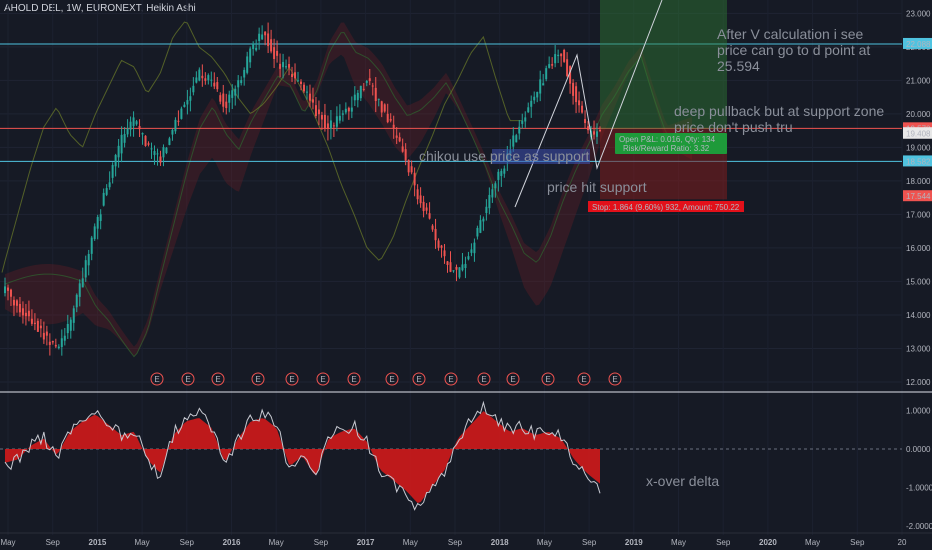 This screenshot has height=550, width=932. What do you see at coordinates (53, 542) in the screenshot?
I see `time-axis-label: Sep` at bounding box center [53, 542].